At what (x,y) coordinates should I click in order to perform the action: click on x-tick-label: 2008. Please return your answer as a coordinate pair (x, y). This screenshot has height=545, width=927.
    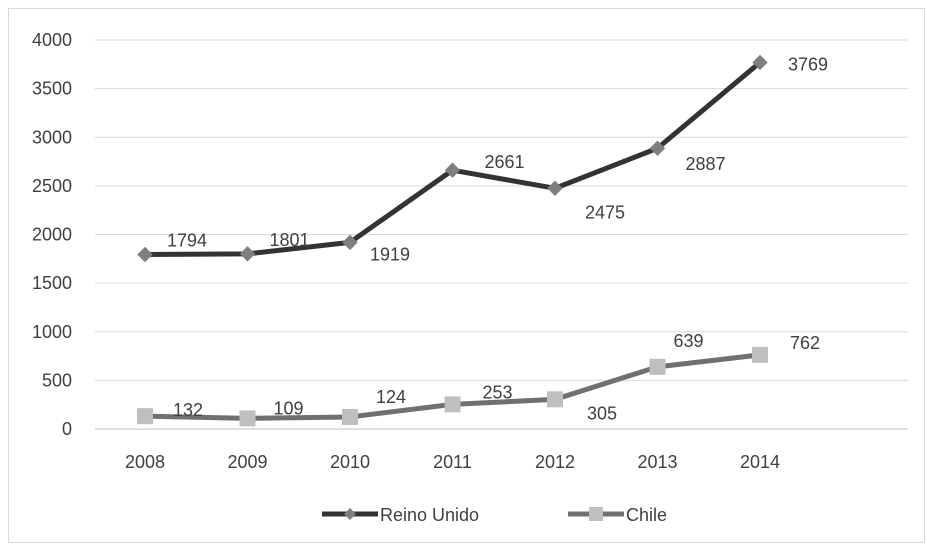
    Looking at the image, I should click on (145, 462).